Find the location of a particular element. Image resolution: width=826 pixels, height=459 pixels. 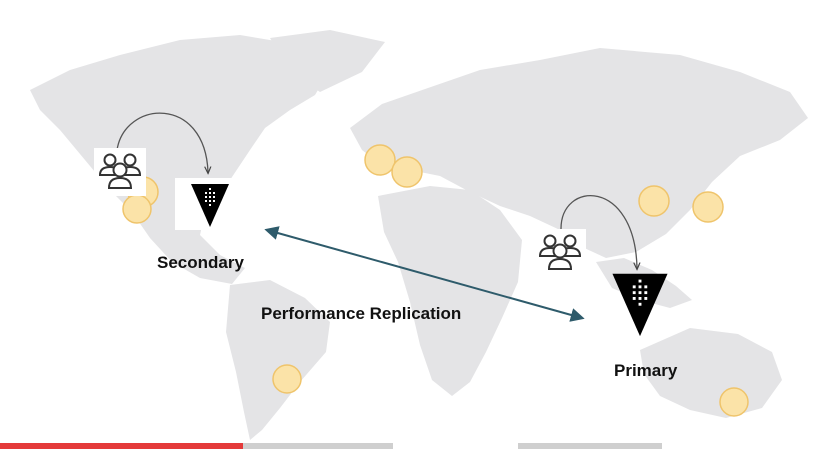

progress-played is located at coordinates (122, 446).